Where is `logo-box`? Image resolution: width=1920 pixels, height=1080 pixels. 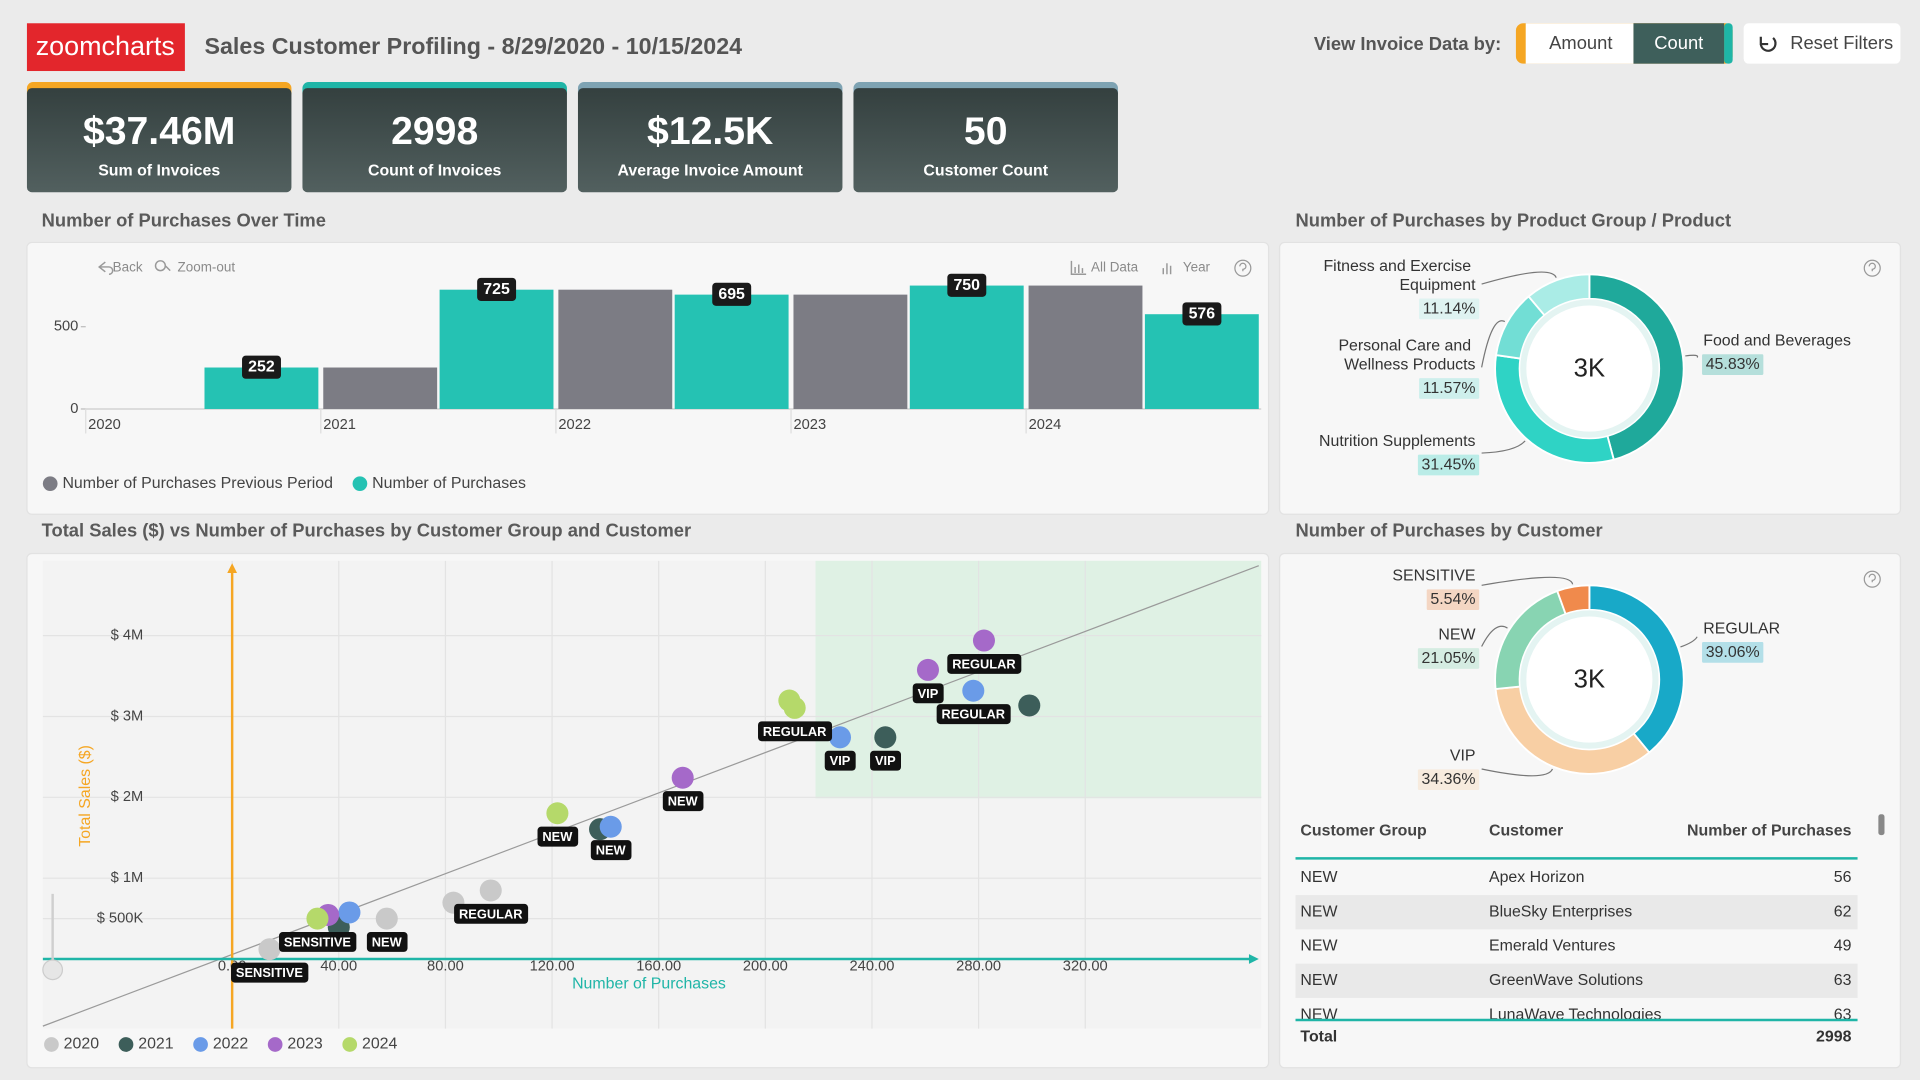 logo-box is located at coordinates (105, 47).